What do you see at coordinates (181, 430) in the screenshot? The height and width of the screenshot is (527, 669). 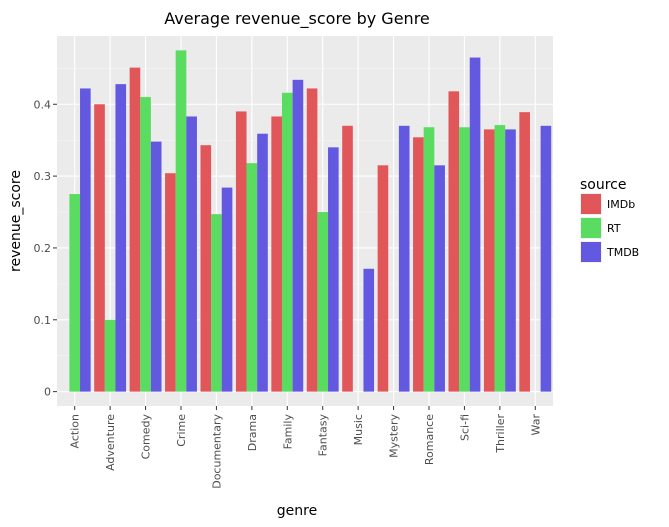 I see `x-tick-label: Crime` at bounding box center [181, 430].